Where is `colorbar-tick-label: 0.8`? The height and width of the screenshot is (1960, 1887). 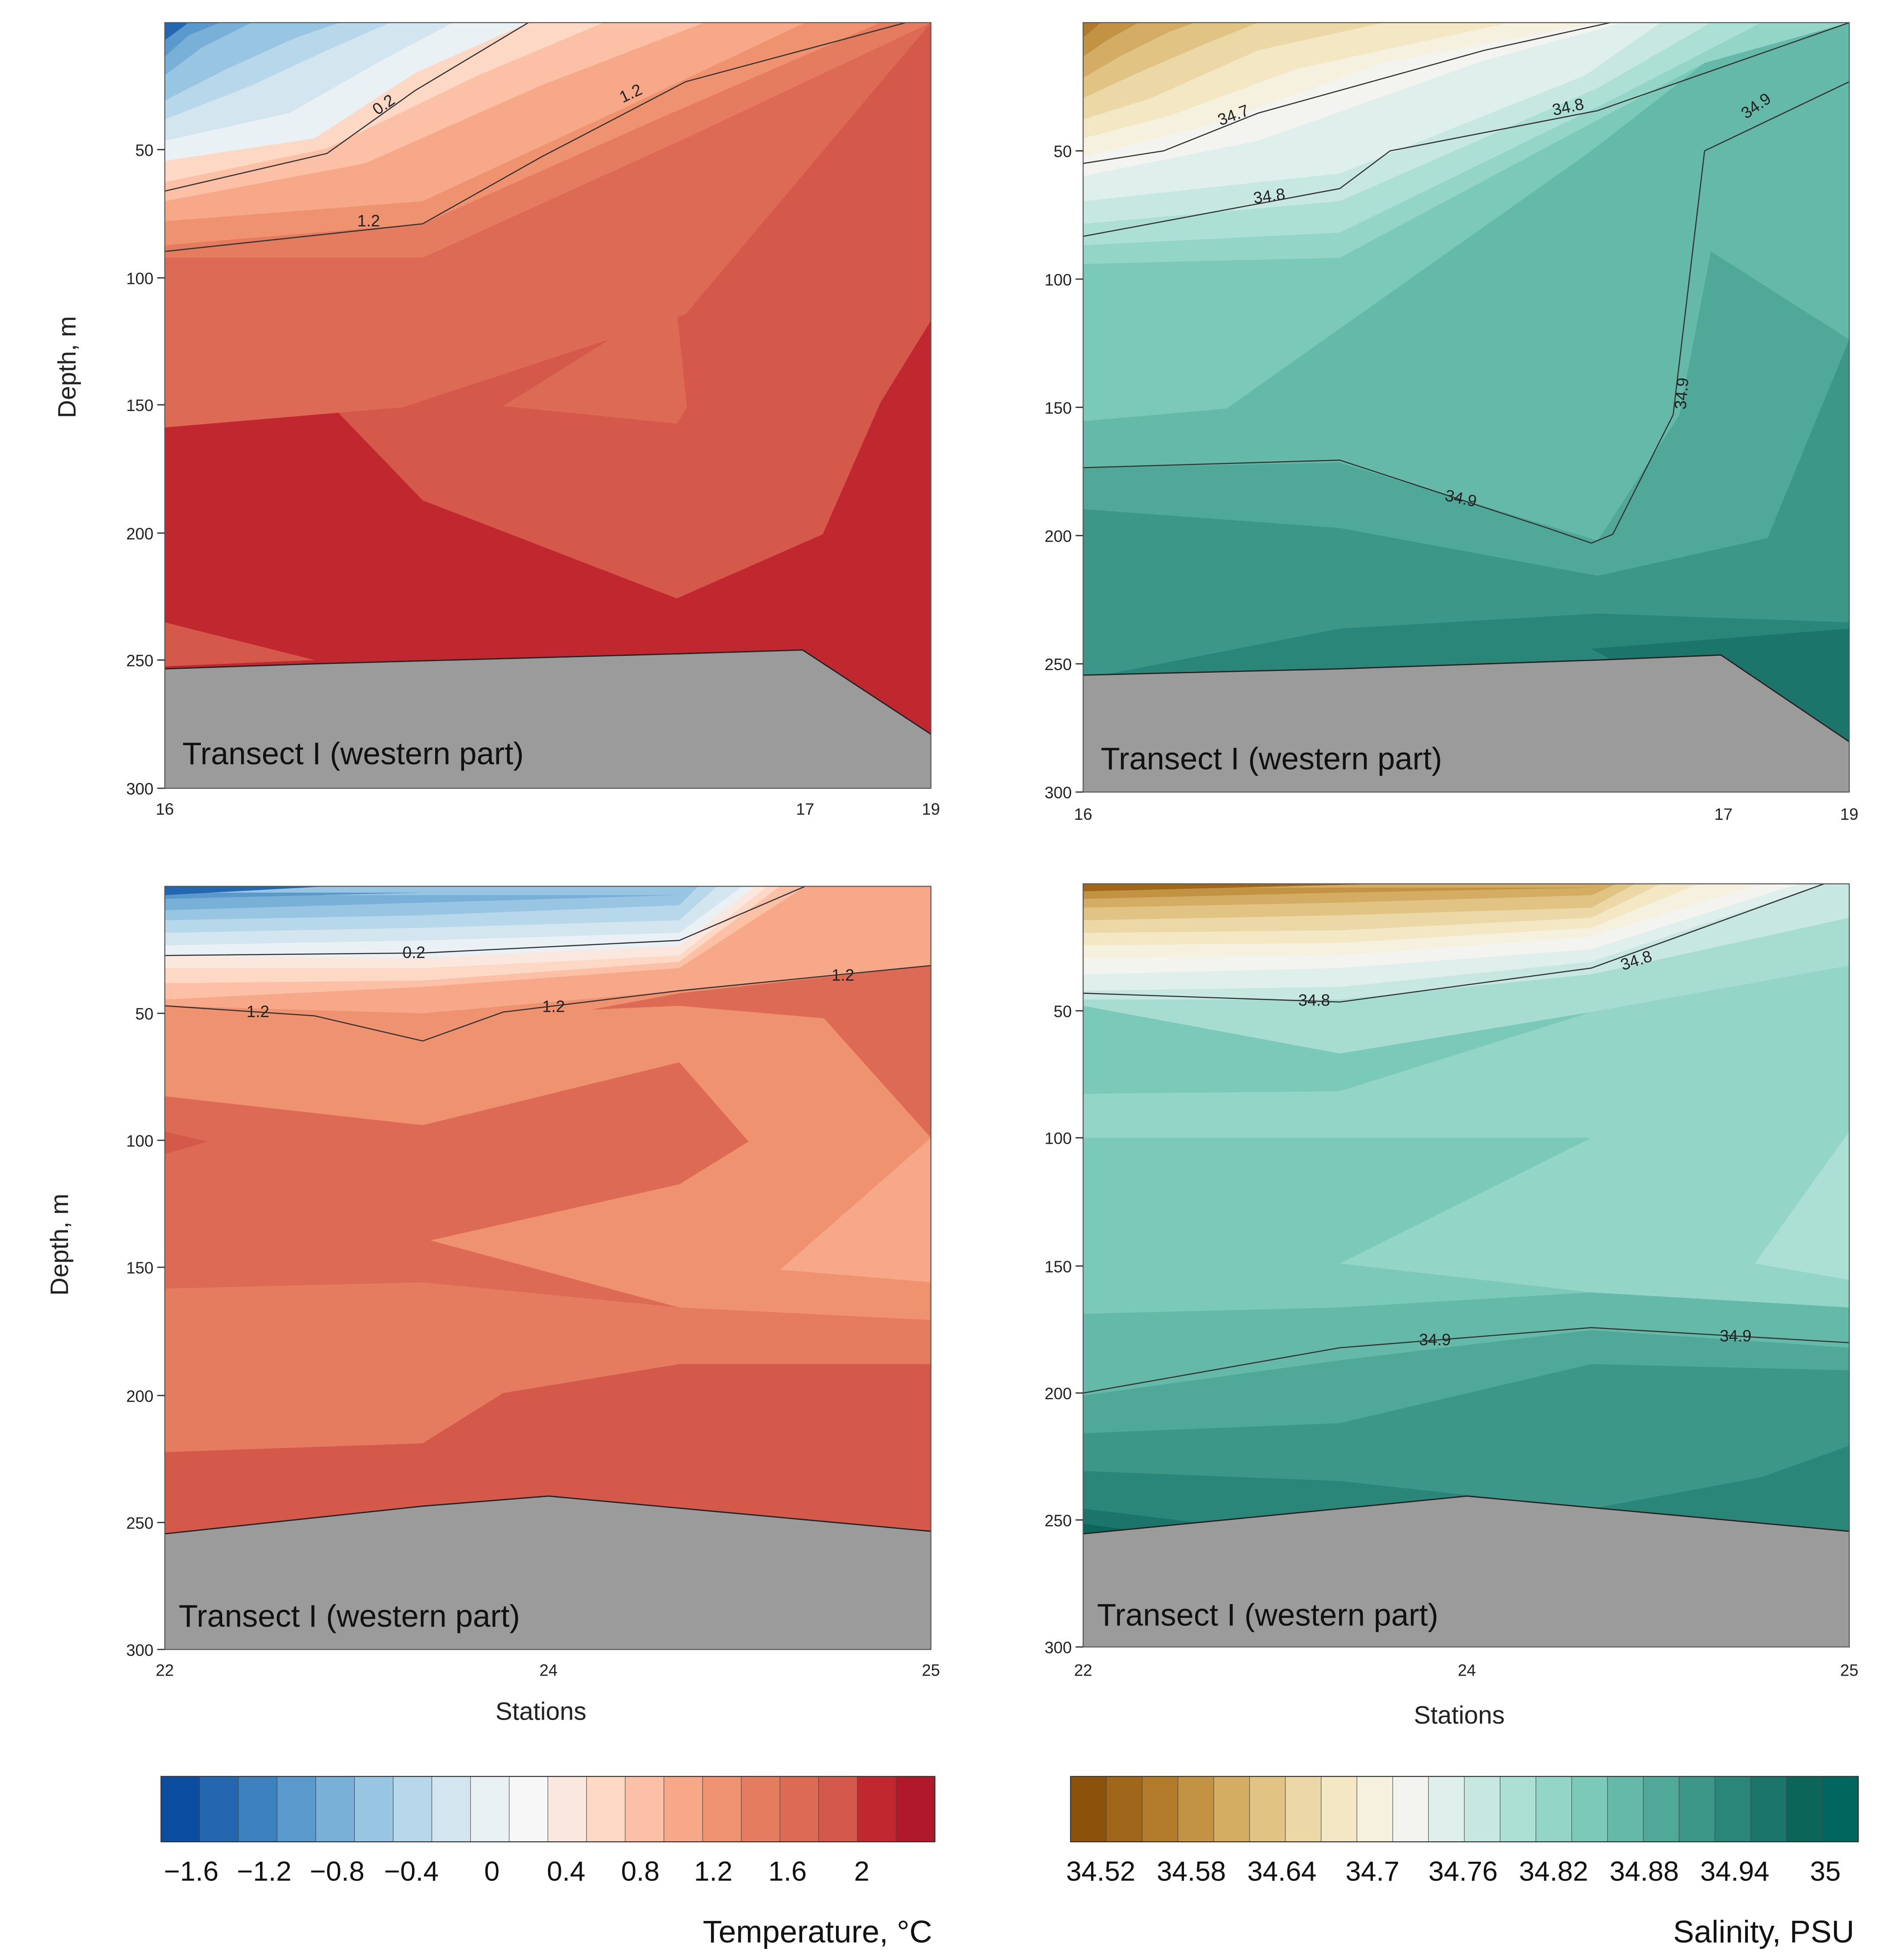
colorbar-tick-label: 0.8 is located at coordinates (640, 1871).